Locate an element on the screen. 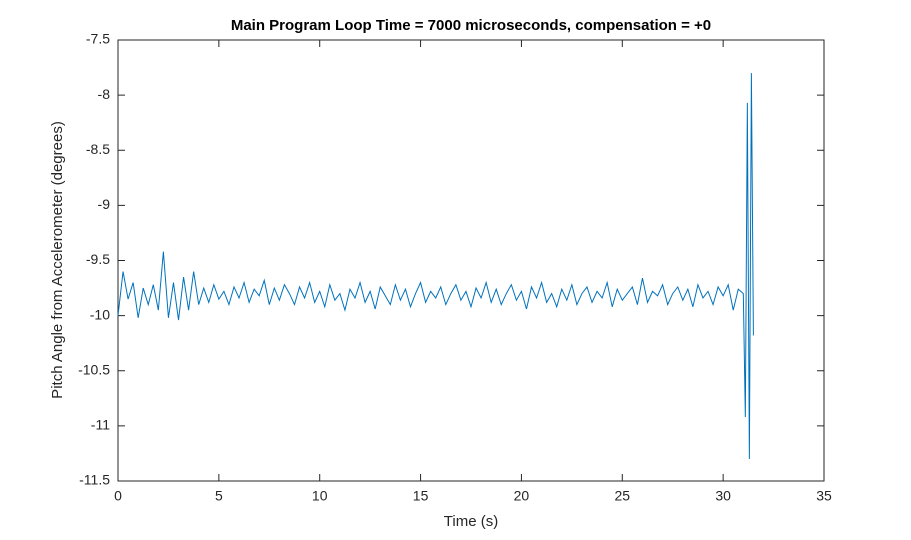 The width and height of the screenshot is (911, 540). x-tick-label: 25 is located at coordinates (622, 496).